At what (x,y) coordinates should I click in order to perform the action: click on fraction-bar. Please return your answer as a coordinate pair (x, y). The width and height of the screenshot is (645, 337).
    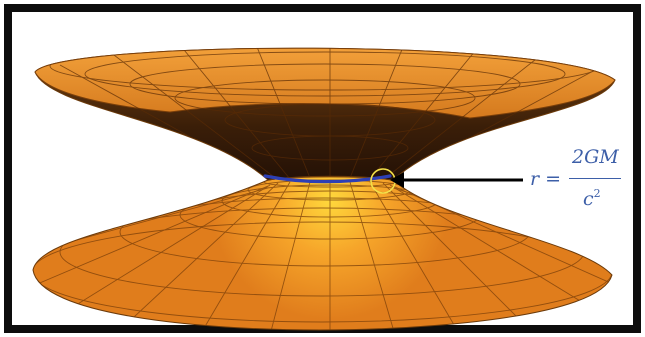
    Looking at the image, I should click on (595, 178).